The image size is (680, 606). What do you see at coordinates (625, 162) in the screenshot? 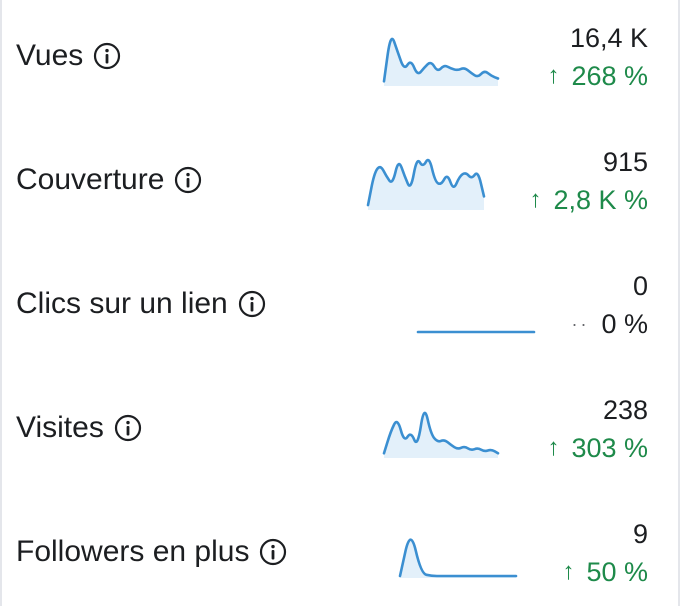
I see `metric-value-couverture: 915` at bounding box center [625, 162].